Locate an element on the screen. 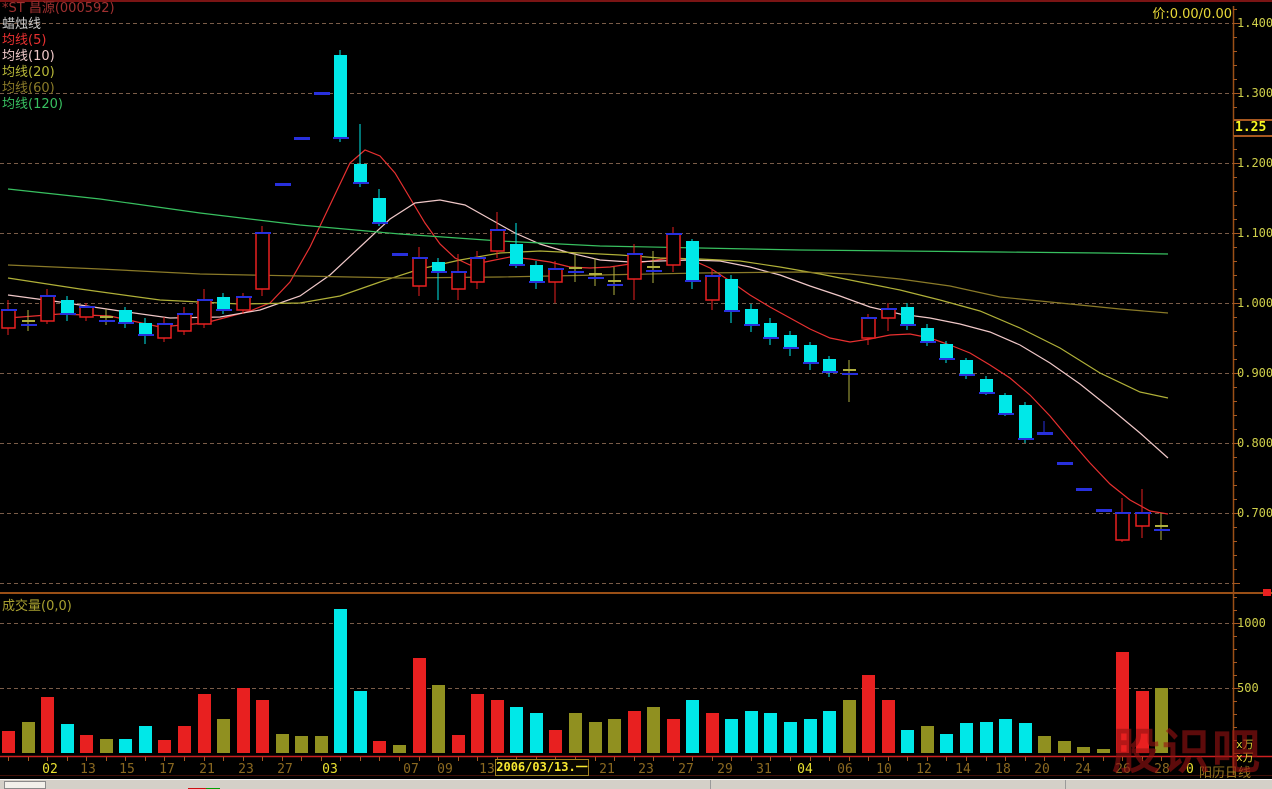  stock-title: *ST 昌源(000592) is located at coordinates (58, 8).